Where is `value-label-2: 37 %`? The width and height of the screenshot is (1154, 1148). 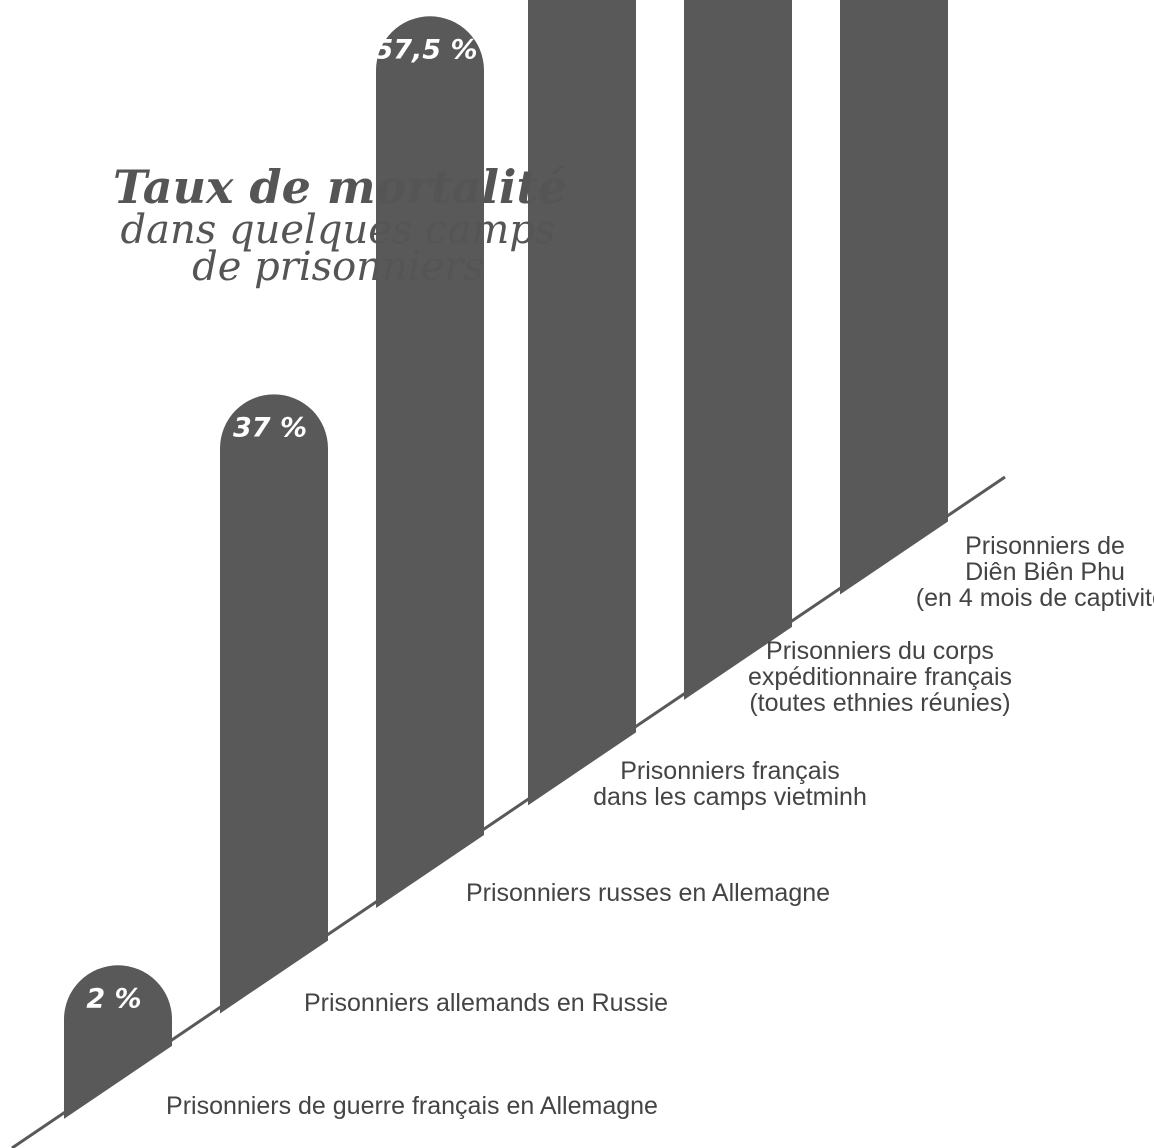 value-label-2: 37 % is located at coordinates (270, 427).